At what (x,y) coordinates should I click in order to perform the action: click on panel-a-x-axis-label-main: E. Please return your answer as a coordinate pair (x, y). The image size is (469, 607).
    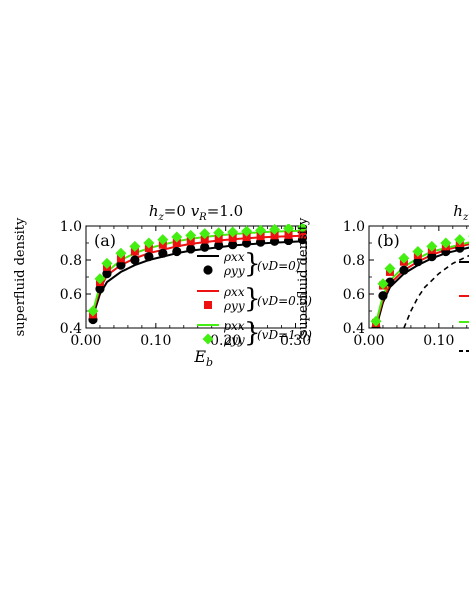
    Looking at the image, I should click on (199, 356).